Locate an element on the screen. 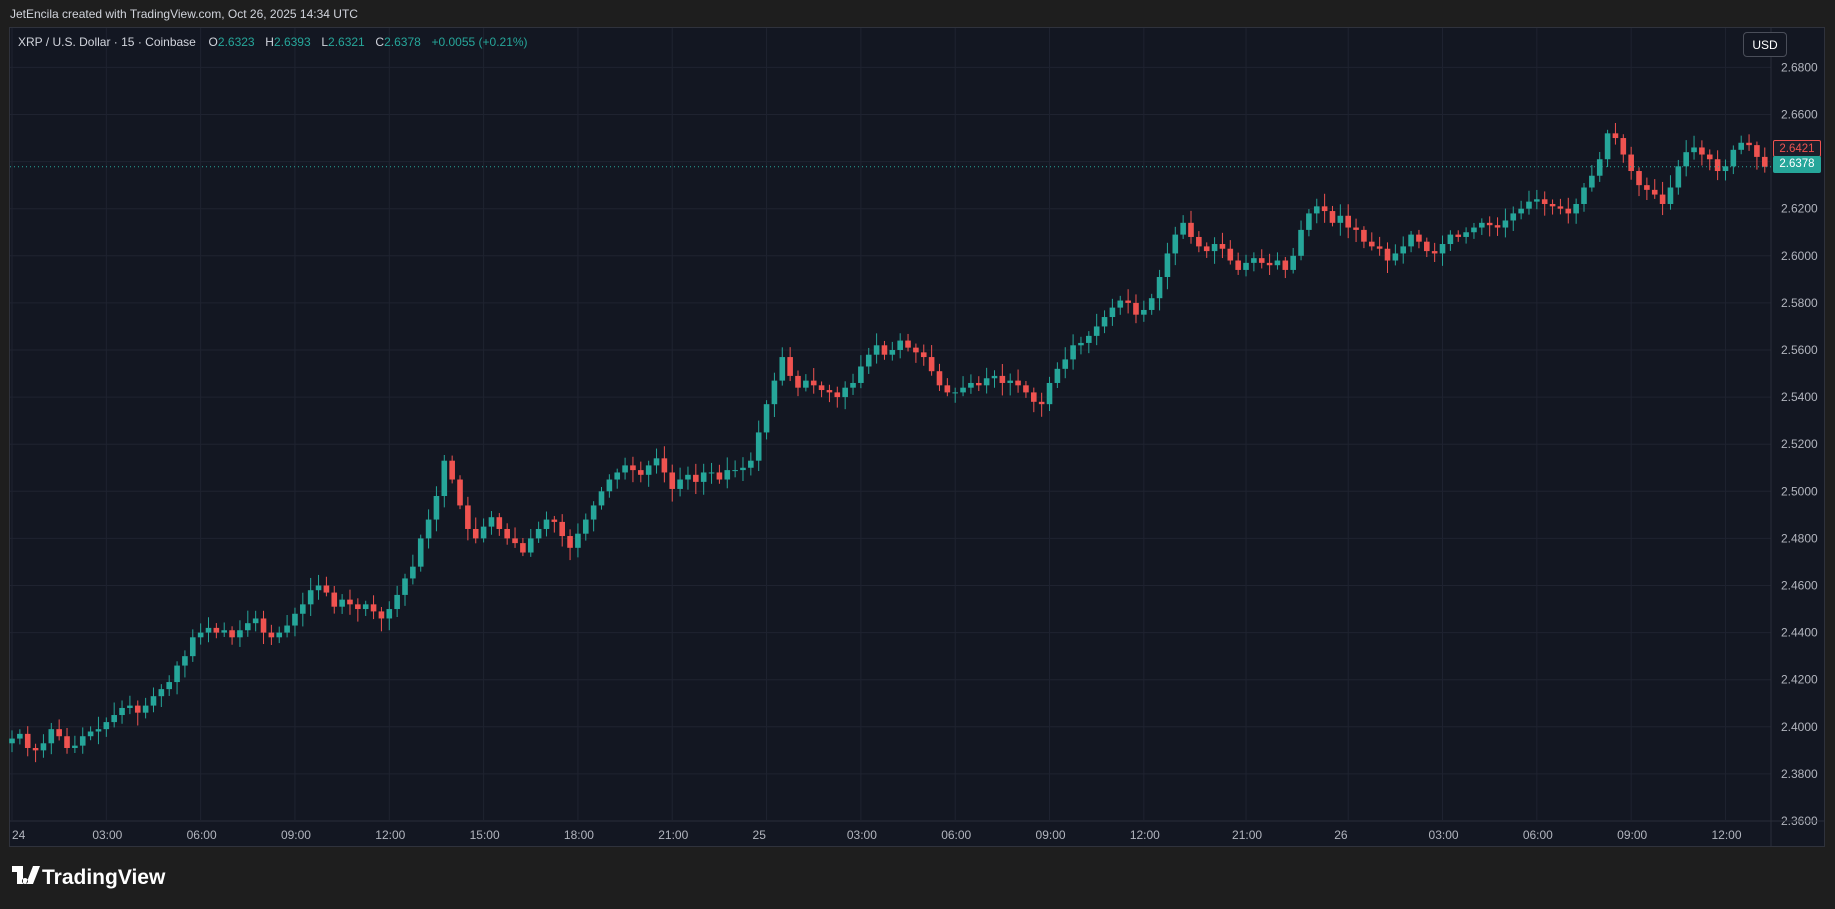  y-tick-label: 2.4000 is located at coordinates (1799, 727).